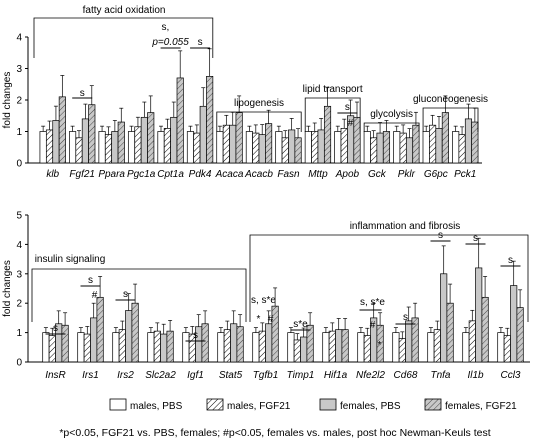 The width and height of the screenshot is (550, 444). What do you see at coordinates (124, 10) in the screenshot?
I see `group-label: fatty acid oxidation` at bounding box center [124, 10].